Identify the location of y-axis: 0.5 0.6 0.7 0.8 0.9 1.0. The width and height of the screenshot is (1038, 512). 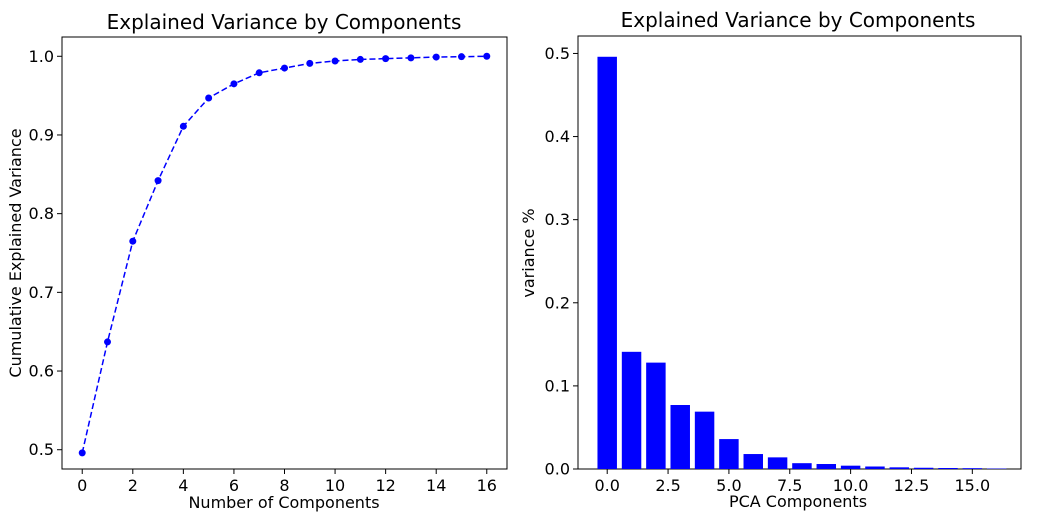
(45, 253).